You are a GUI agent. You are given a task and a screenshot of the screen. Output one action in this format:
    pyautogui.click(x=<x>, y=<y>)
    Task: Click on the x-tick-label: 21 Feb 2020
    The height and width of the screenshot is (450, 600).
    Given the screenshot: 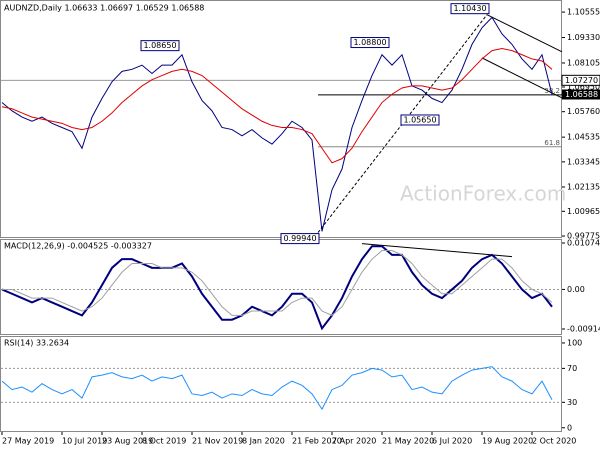 What is the action you would take?
    pyautogui.click(x=317, y=441)
    